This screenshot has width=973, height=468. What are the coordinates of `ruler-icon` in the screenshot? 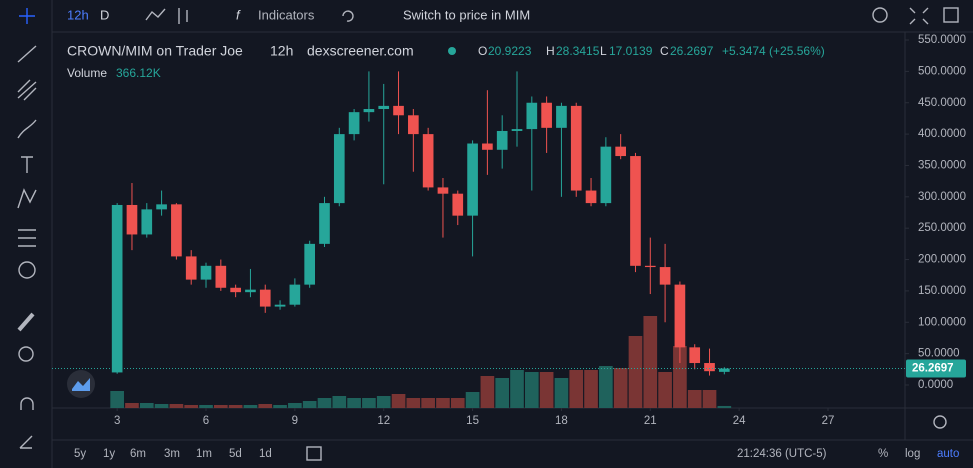 It's located at (26, 322).